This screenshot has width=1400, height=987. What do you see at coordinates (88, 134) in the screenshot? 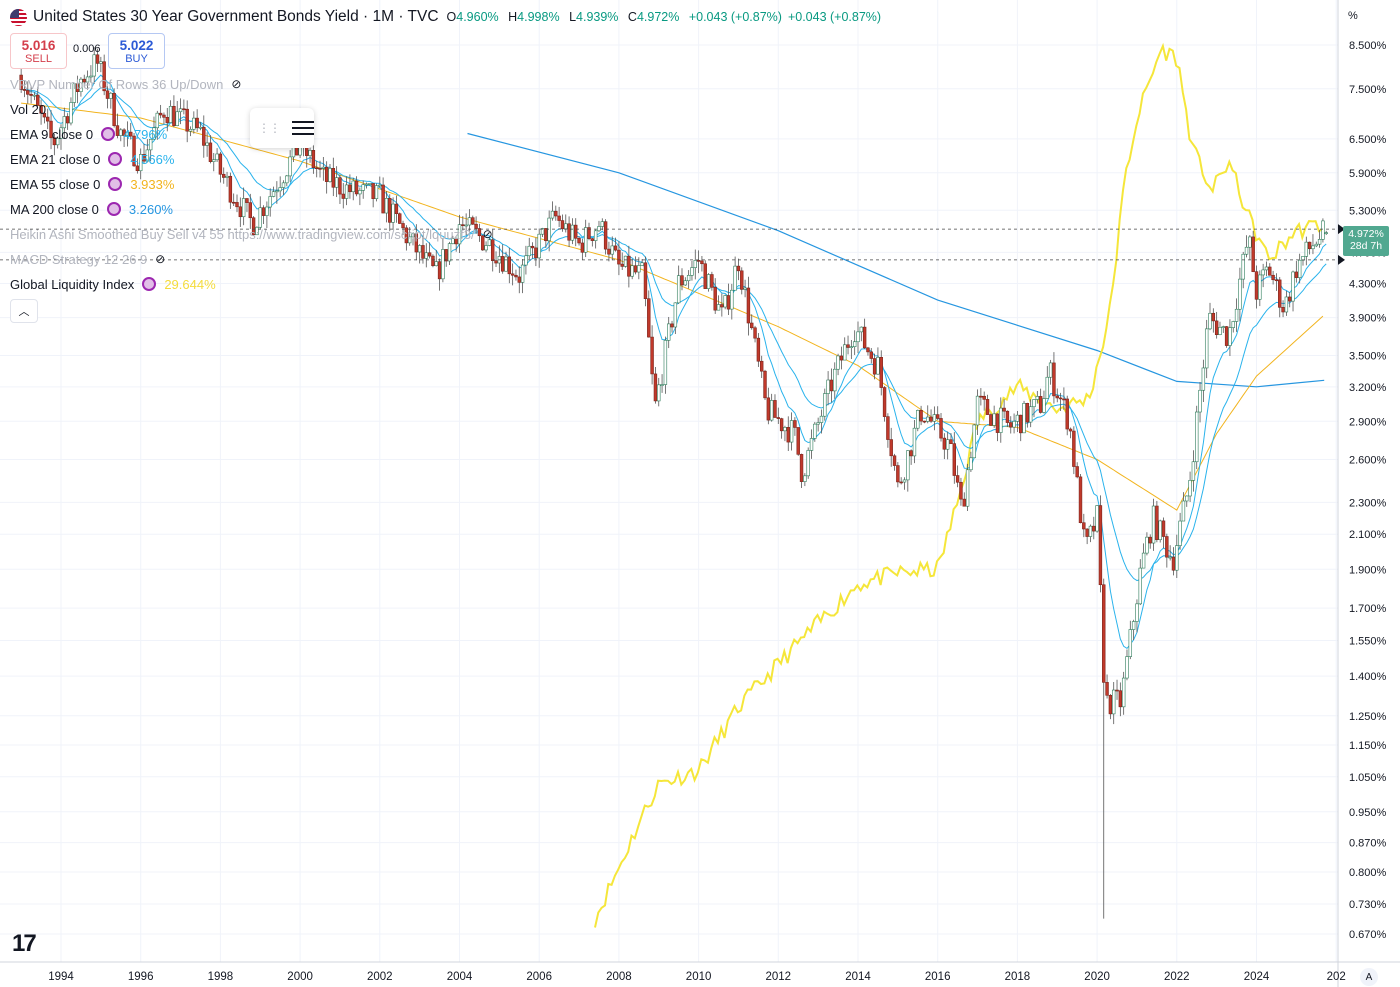
I see `indicator-row: EMA 9 close 0 4.796%` at bounding box center [88, 134].